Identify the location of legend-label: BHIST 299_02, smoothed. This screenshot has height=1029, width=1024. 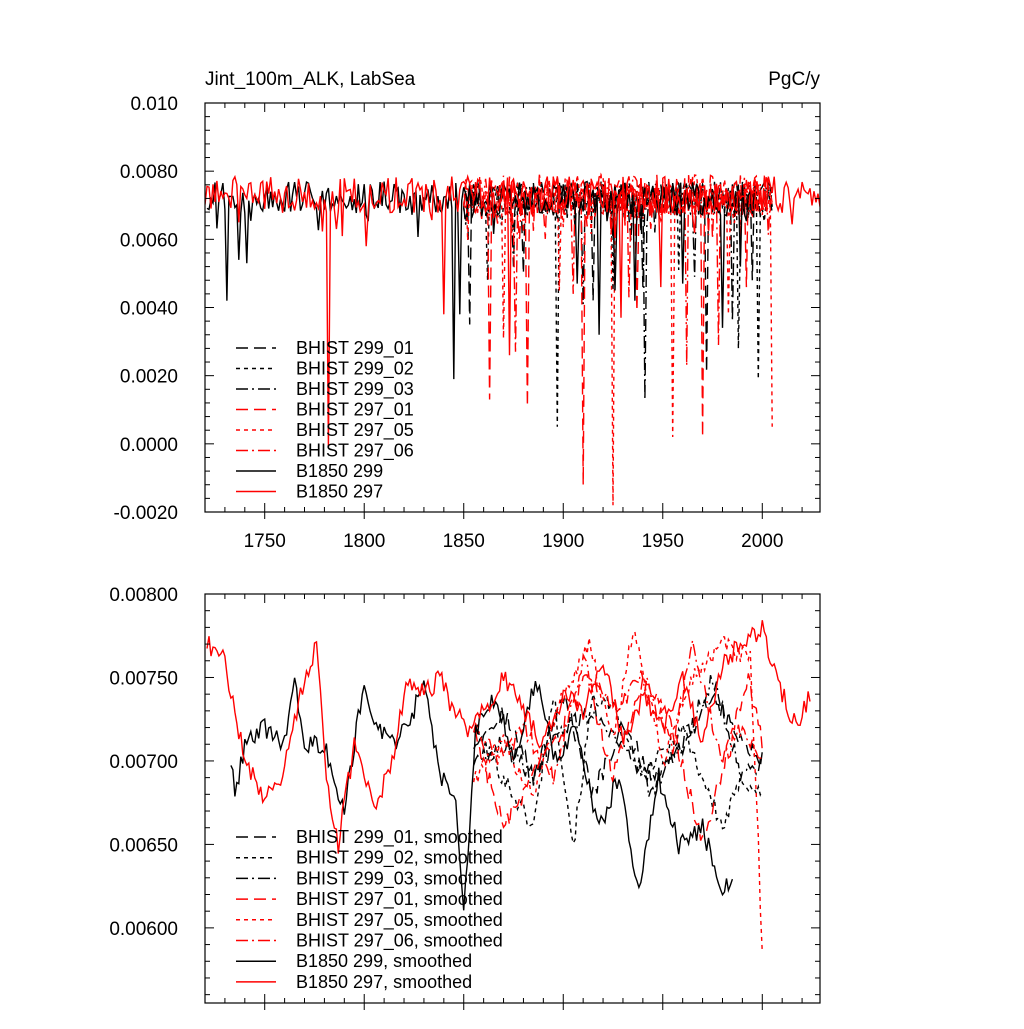
(399, 858).